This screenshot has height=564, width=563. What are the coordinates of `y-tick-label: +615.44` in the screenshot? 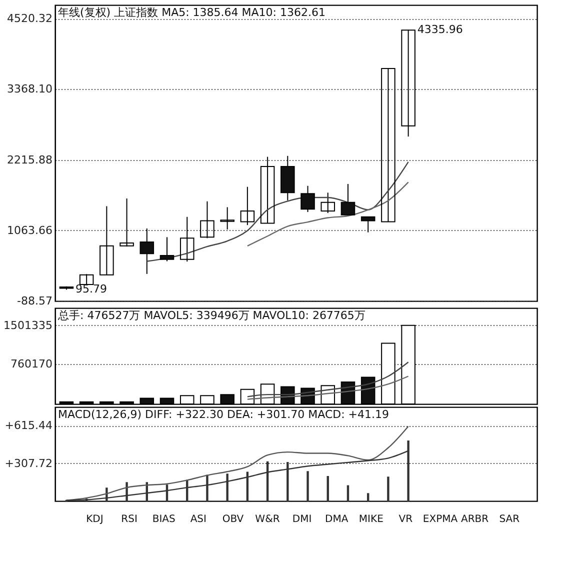 It's located at (28, 425).